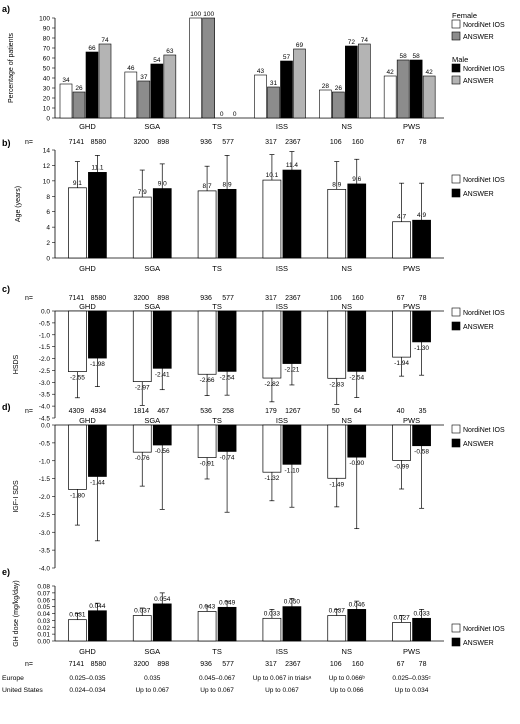  I want to click on n-value: 2367, so click(293, 142).